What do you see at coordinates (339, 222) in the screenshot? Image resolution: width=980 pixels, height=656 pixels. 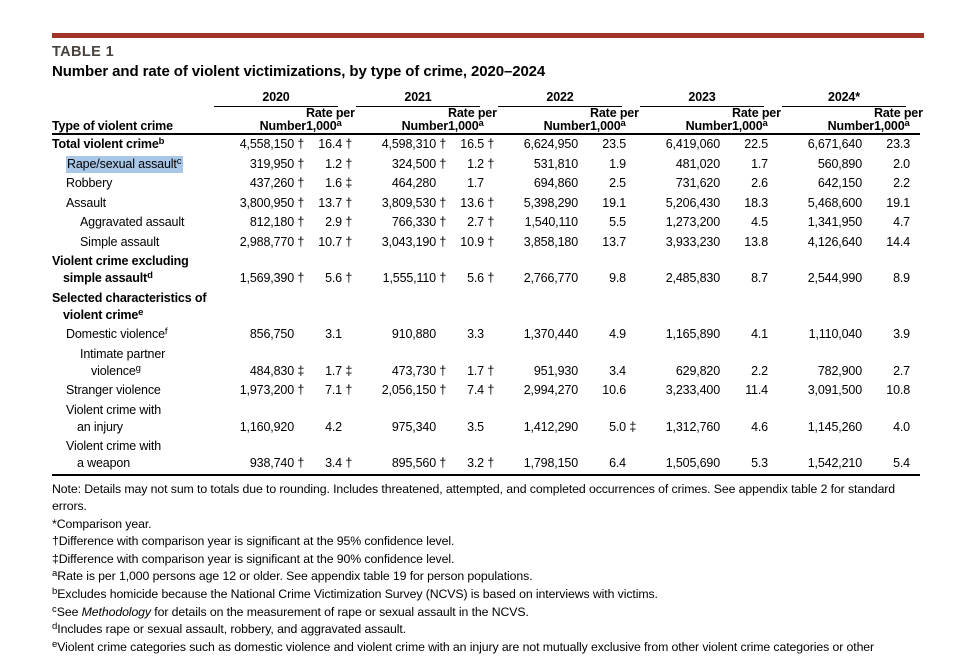 I see `rate-cell: 2.9 †` at bounding box center [339, 222].